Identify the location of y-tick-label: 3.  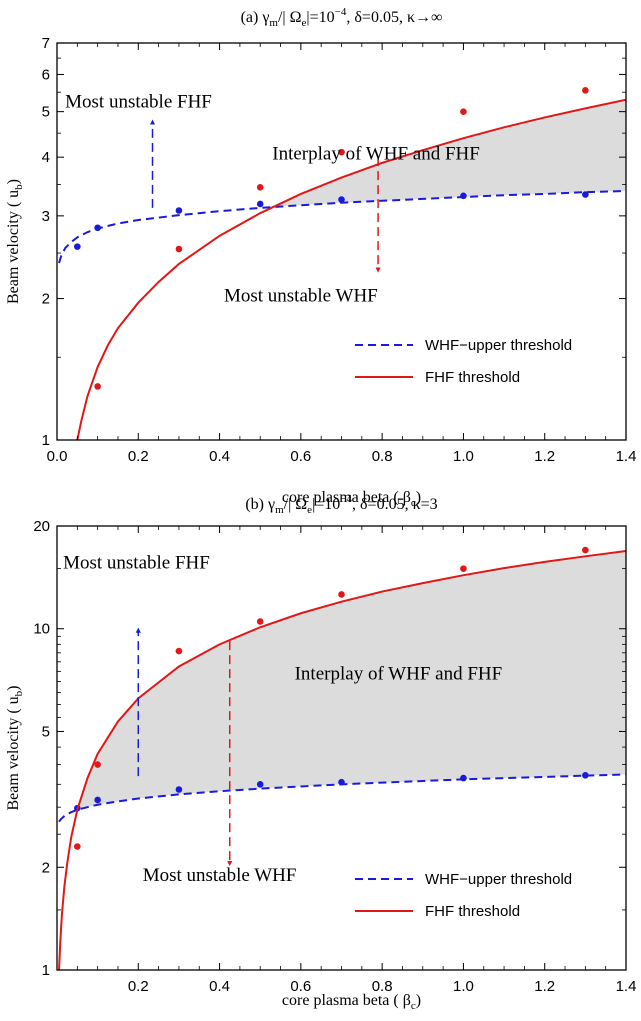
(46, 216).